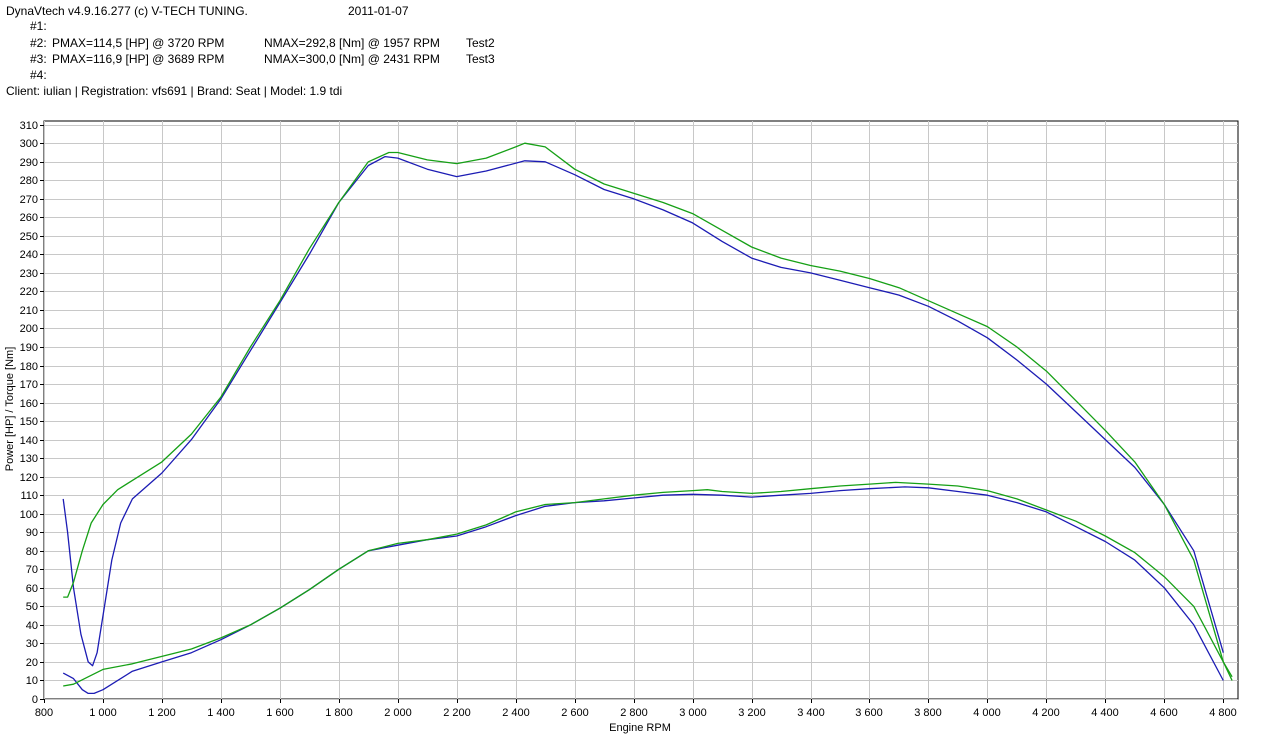 This screenshot has height=749, width=1264. What do you see at coordinates (127, 11) in the screenshot?
I see `app-title: DynaVtech v4.9.16.277 (c) V-TECH TUNING.` at bounding box center [127, 11].